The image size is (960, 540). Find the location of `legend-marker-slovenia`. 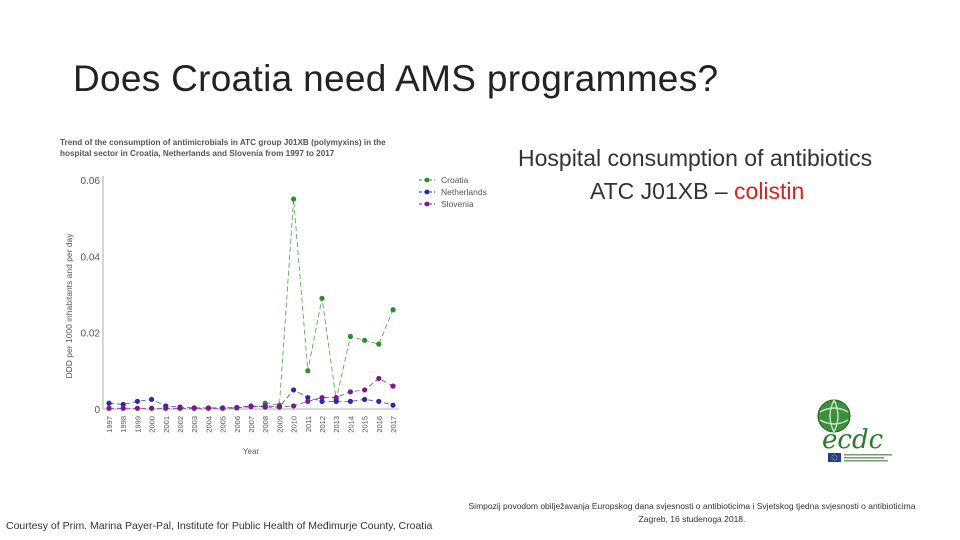

legend-marker-slovenia is located at coordinates (427, 204).